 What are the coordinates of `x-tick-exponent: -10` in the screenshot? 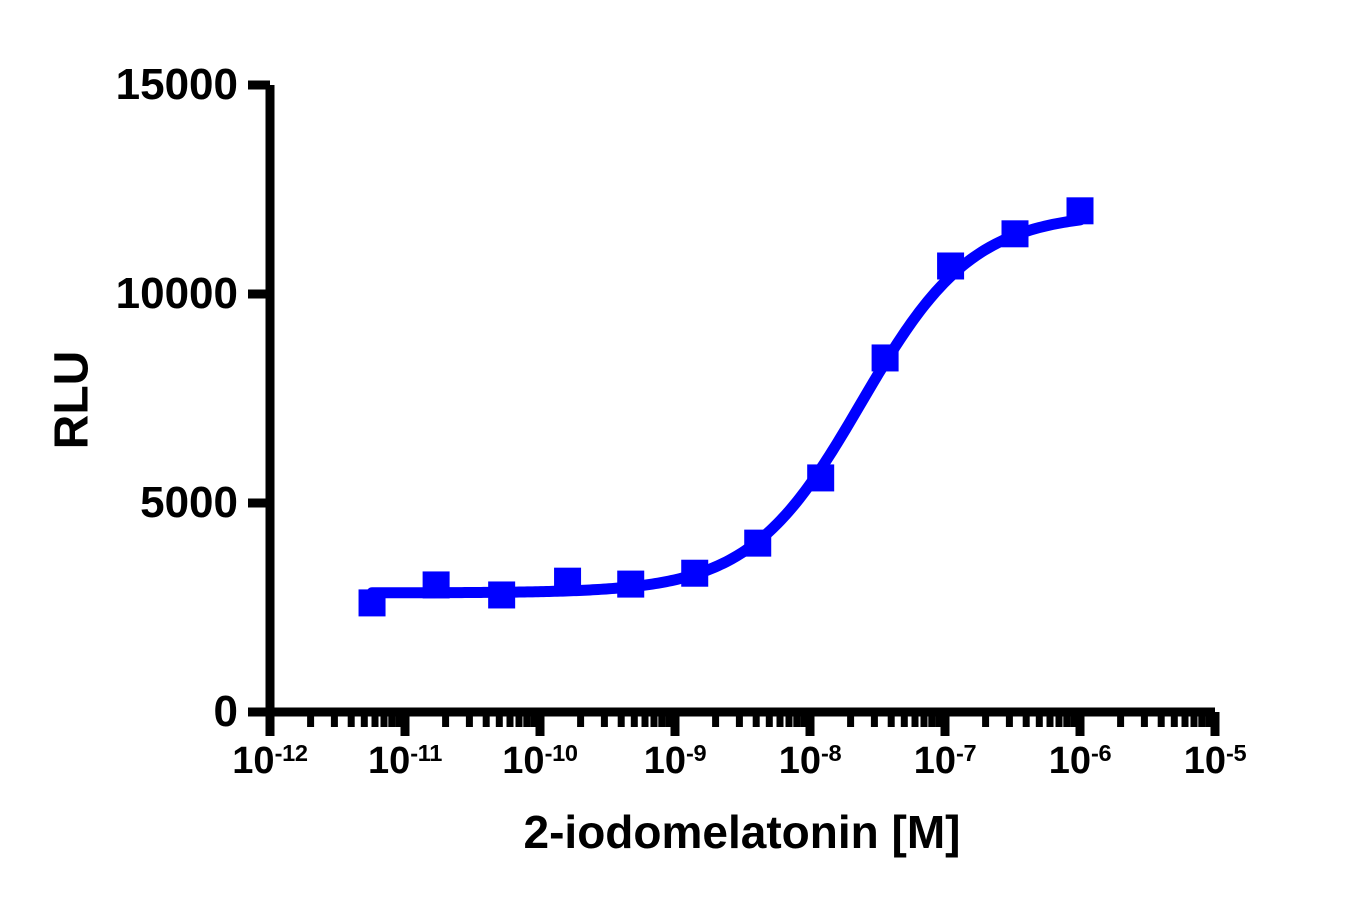 It's located at (561, 752).